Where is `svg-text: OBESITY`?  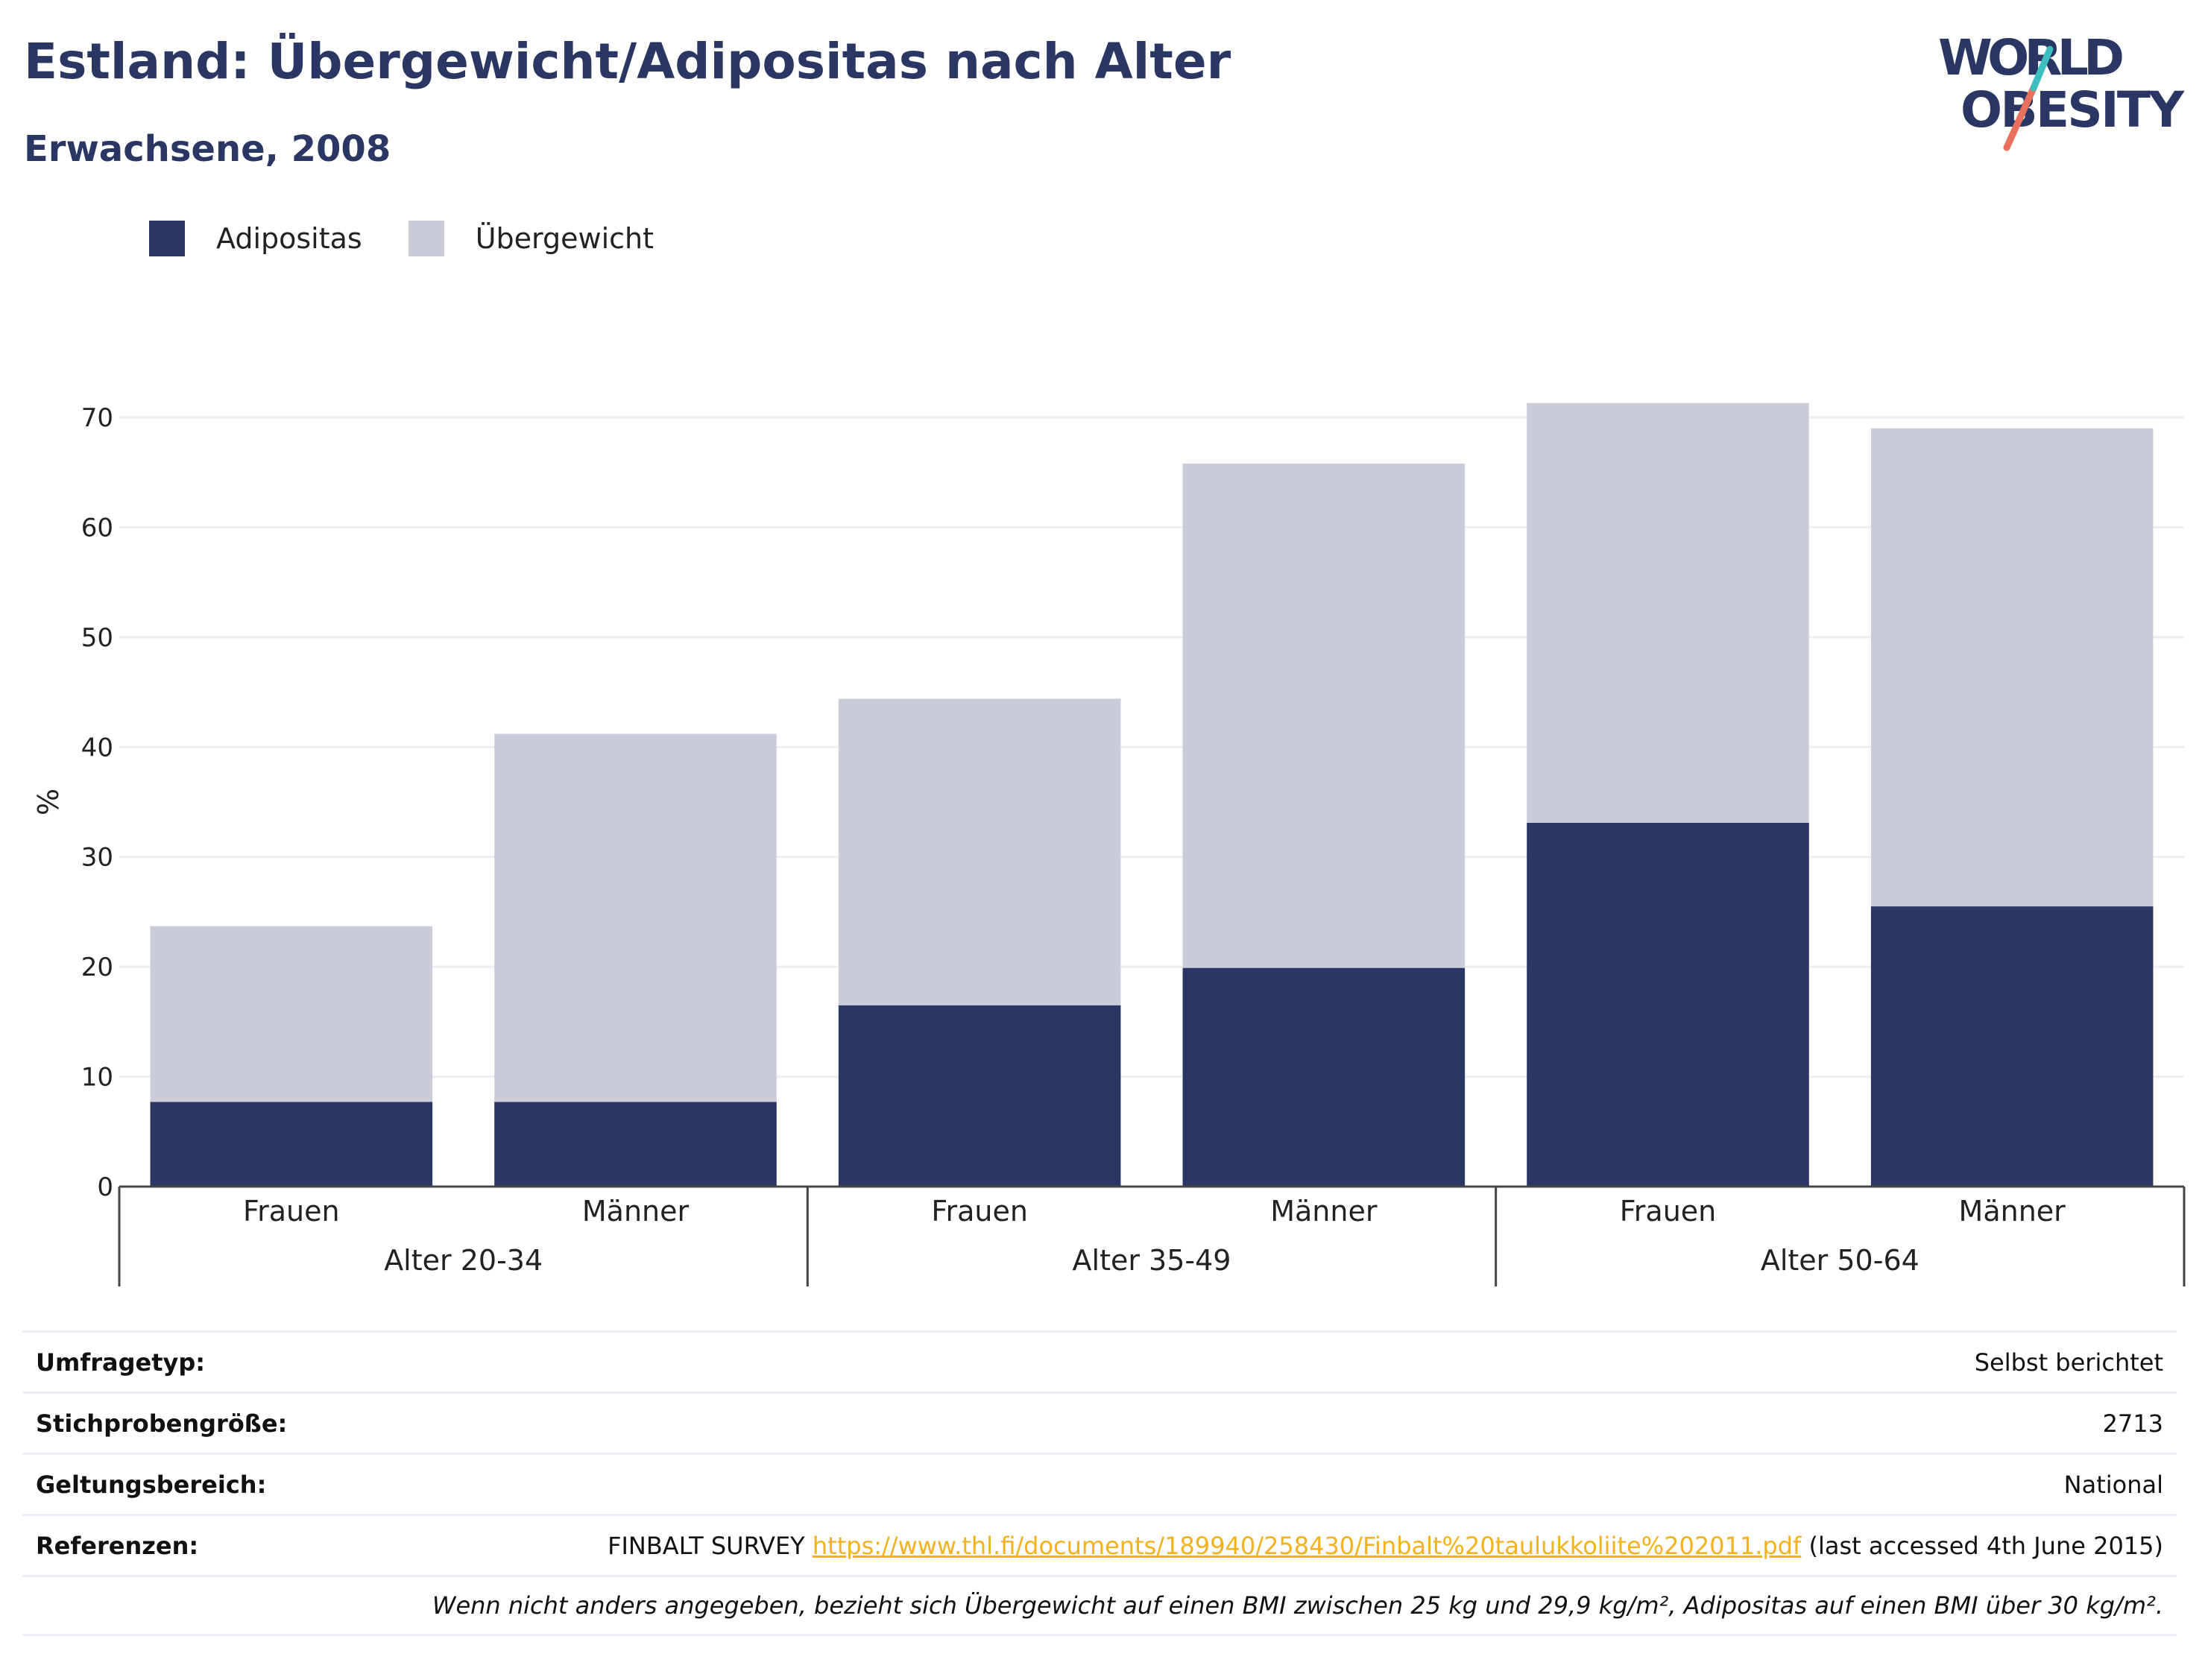 svg-text: OBESITY is located at coordinates (2072, 110).